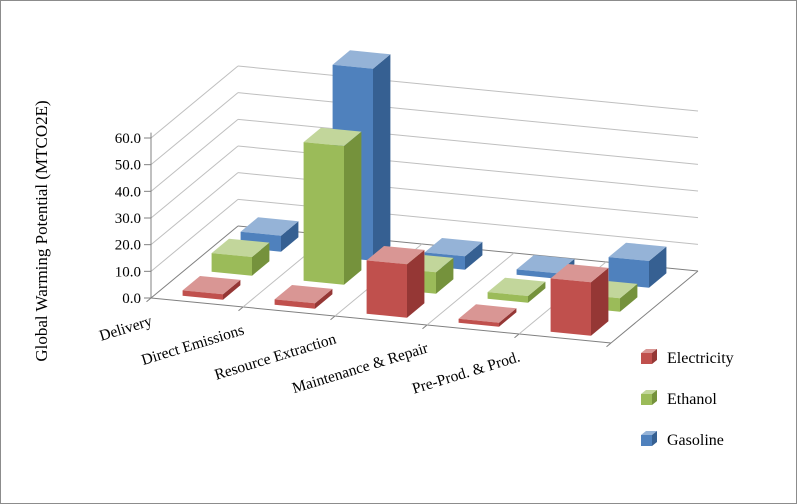 The width and height of the screenshot is (797, 504). I want to click on y-tick-label: 30.0, so click(128, 219).